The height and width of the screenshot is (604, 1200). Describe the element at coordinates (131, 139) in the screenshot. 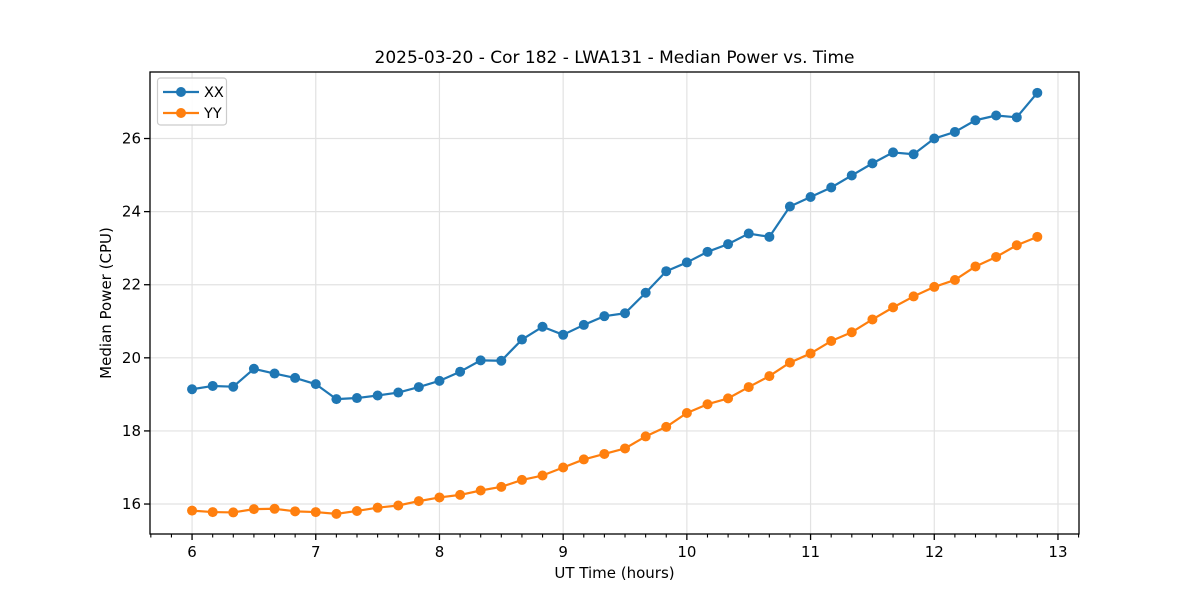

I see `y-tick-label: 26` at that location.